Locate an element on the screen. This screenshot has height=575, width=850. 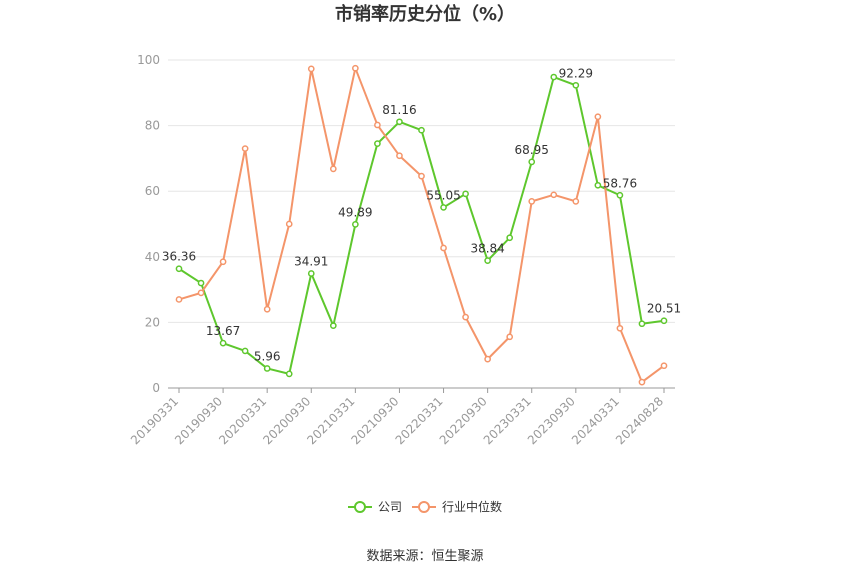
data-label: 36.36 is located at coordinates (179, 257).